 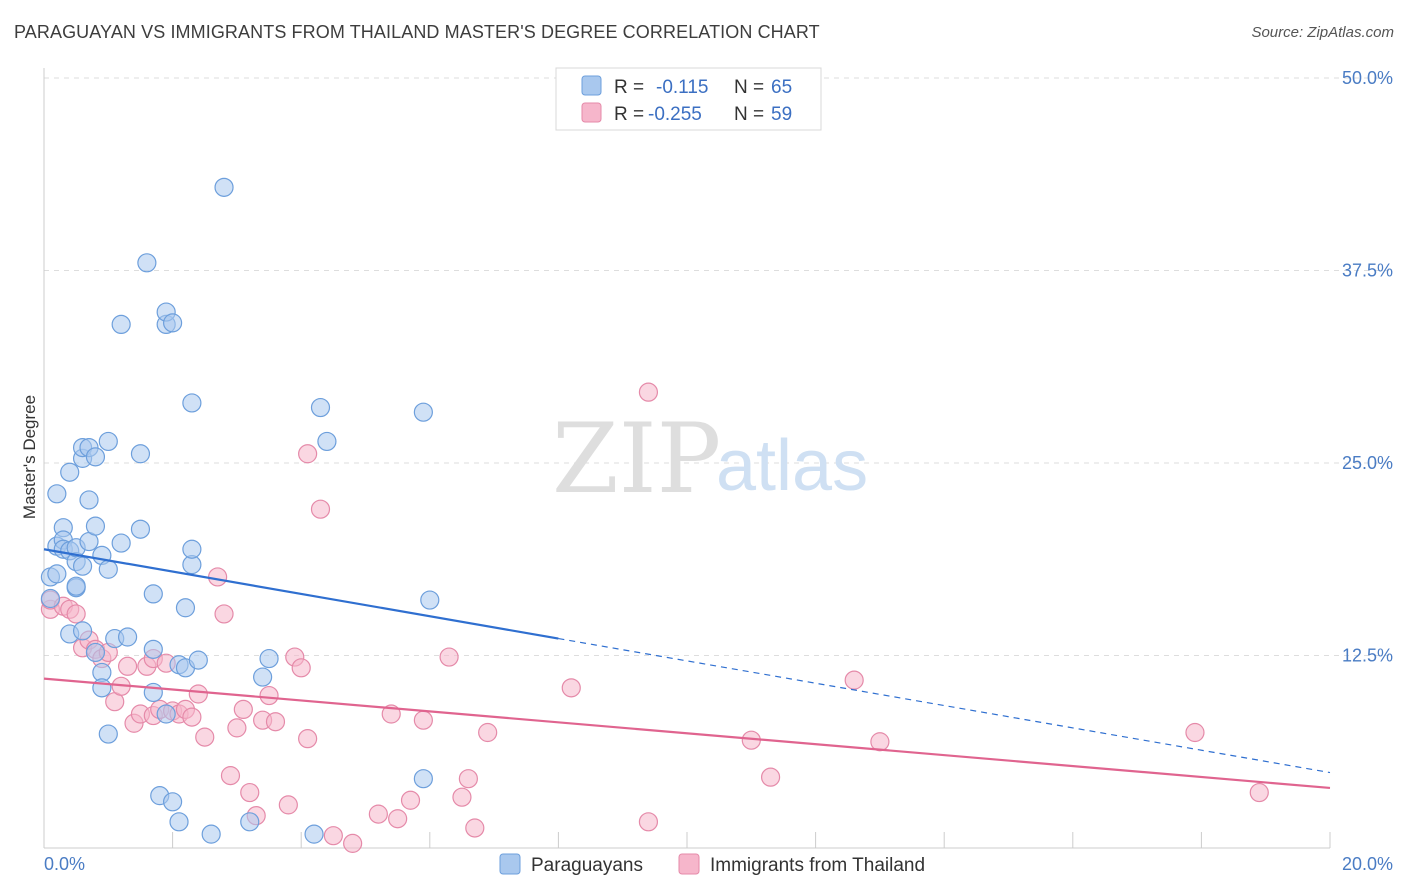 I want to click on watermark: ZIP atlas, so click(x=710, y=459).